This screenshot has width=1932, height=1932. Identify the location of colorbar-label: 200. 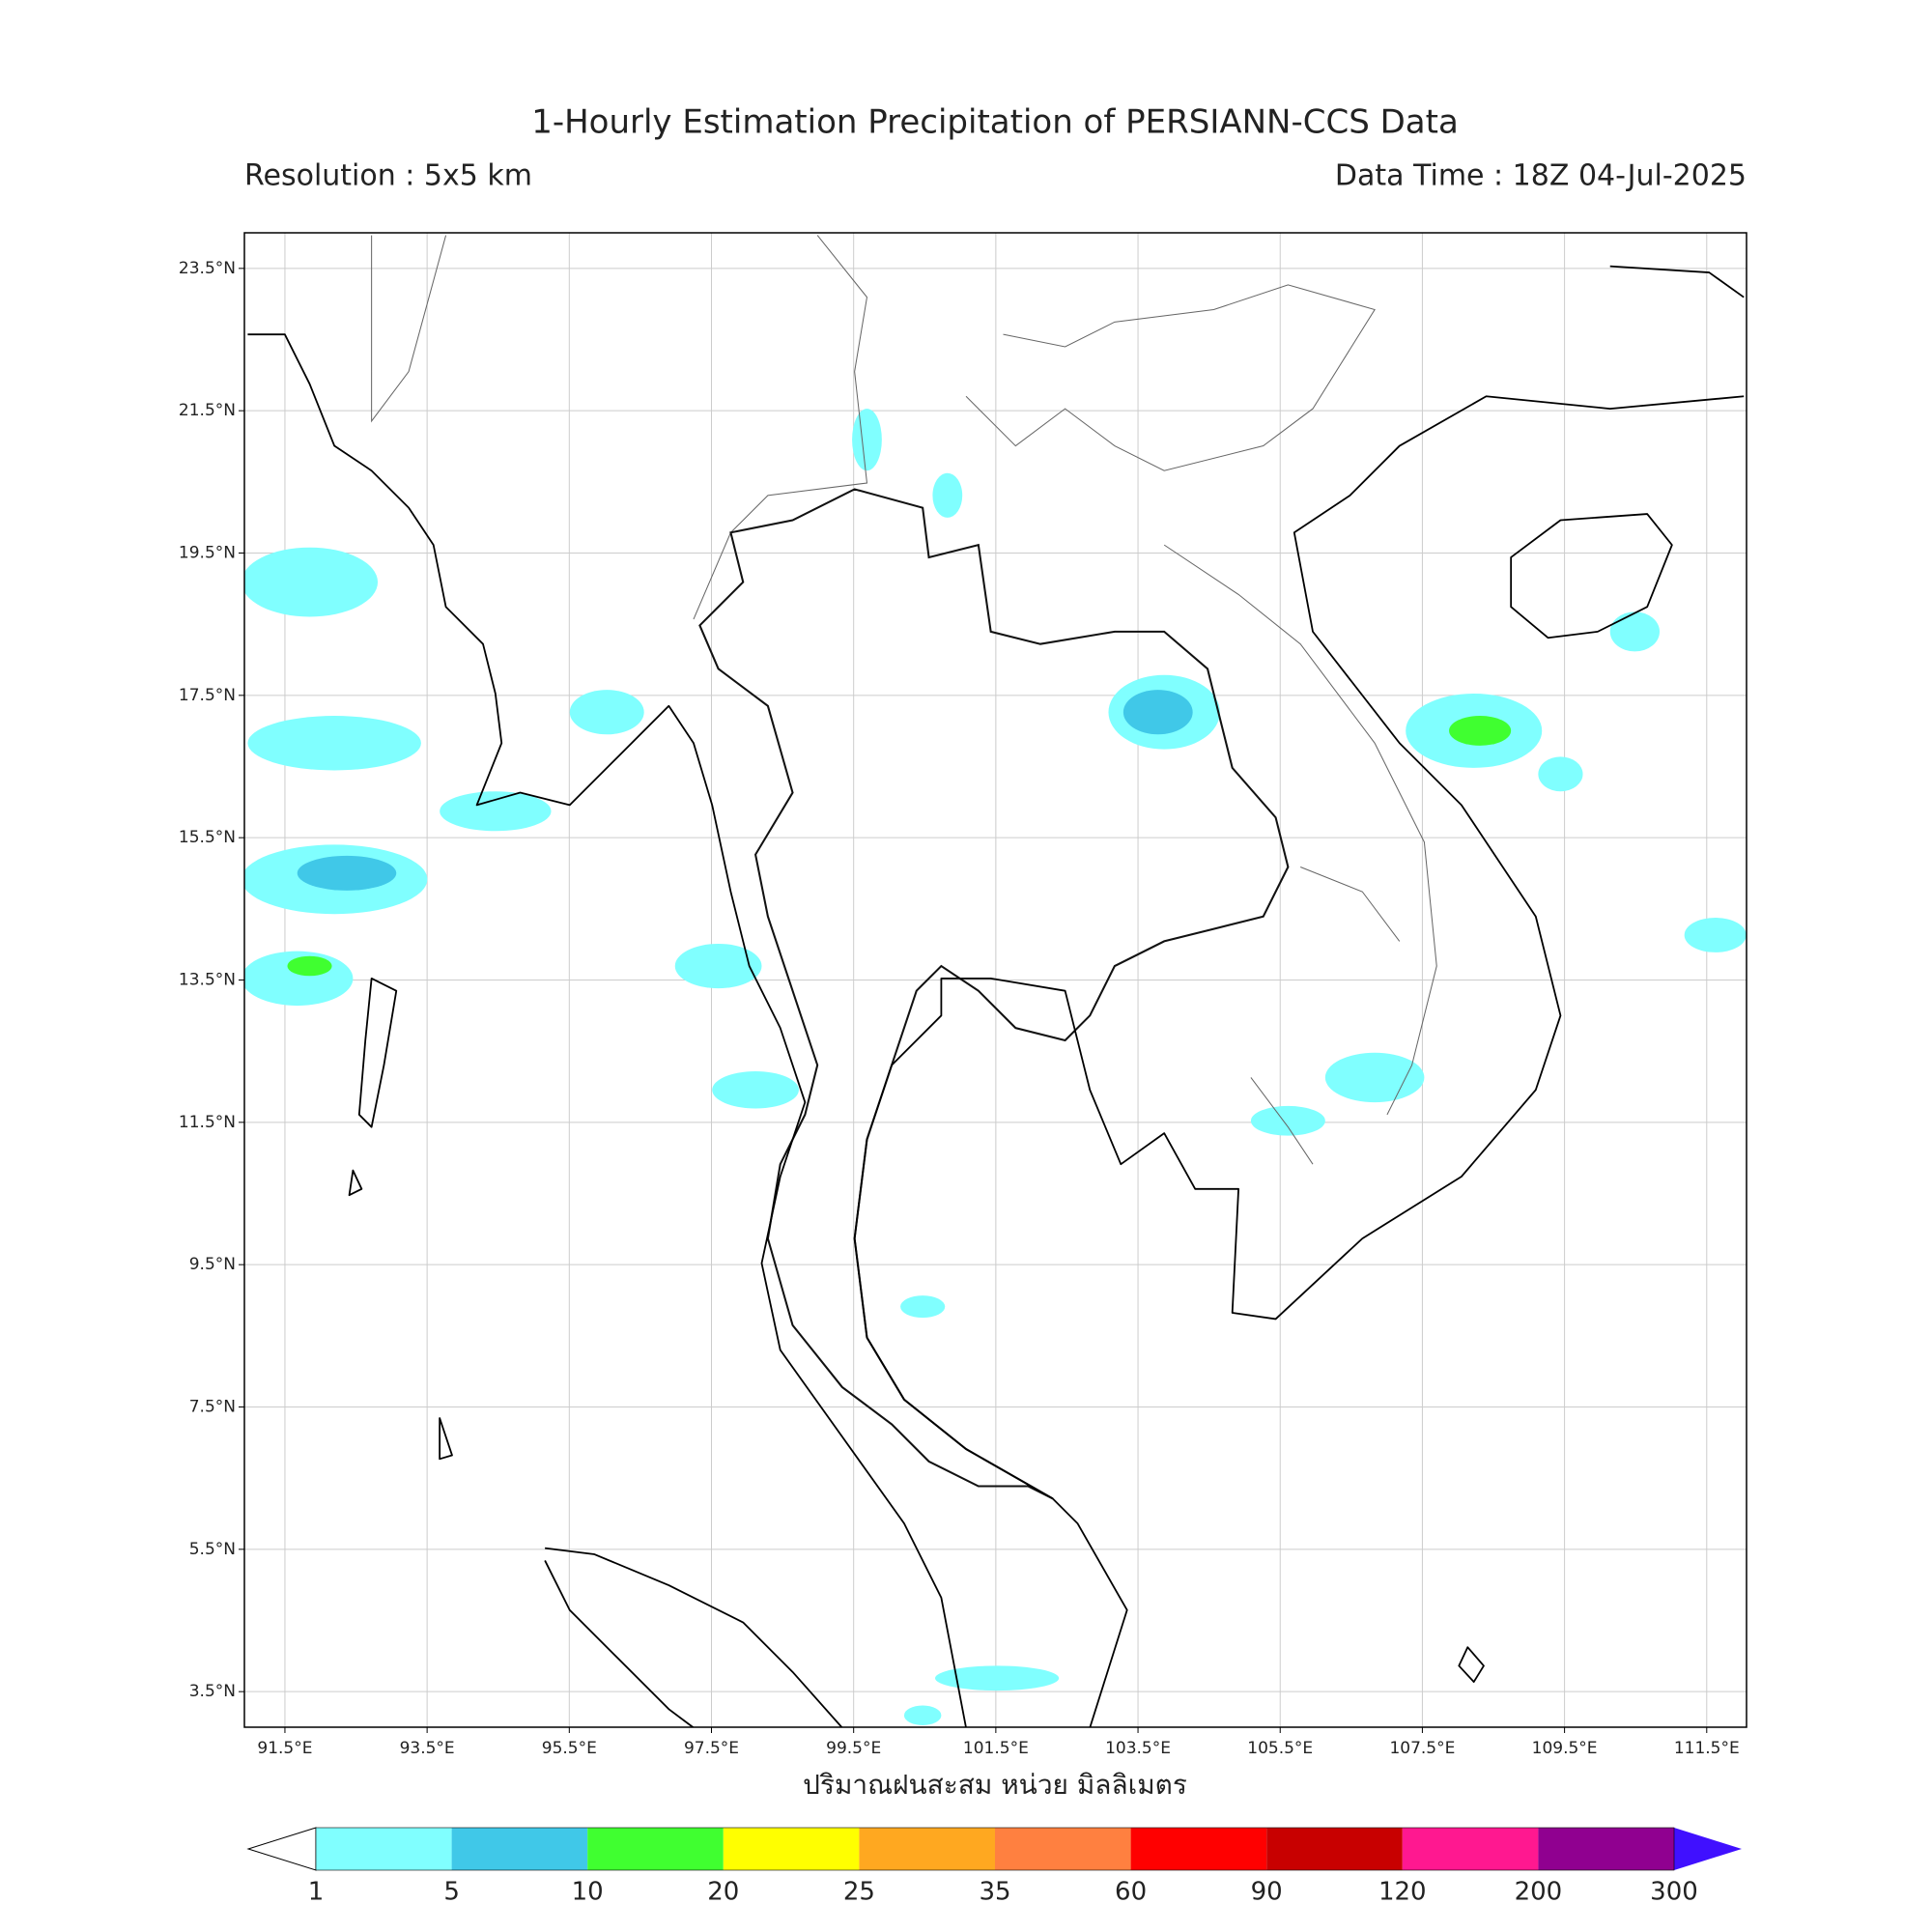
(1539, 1892).